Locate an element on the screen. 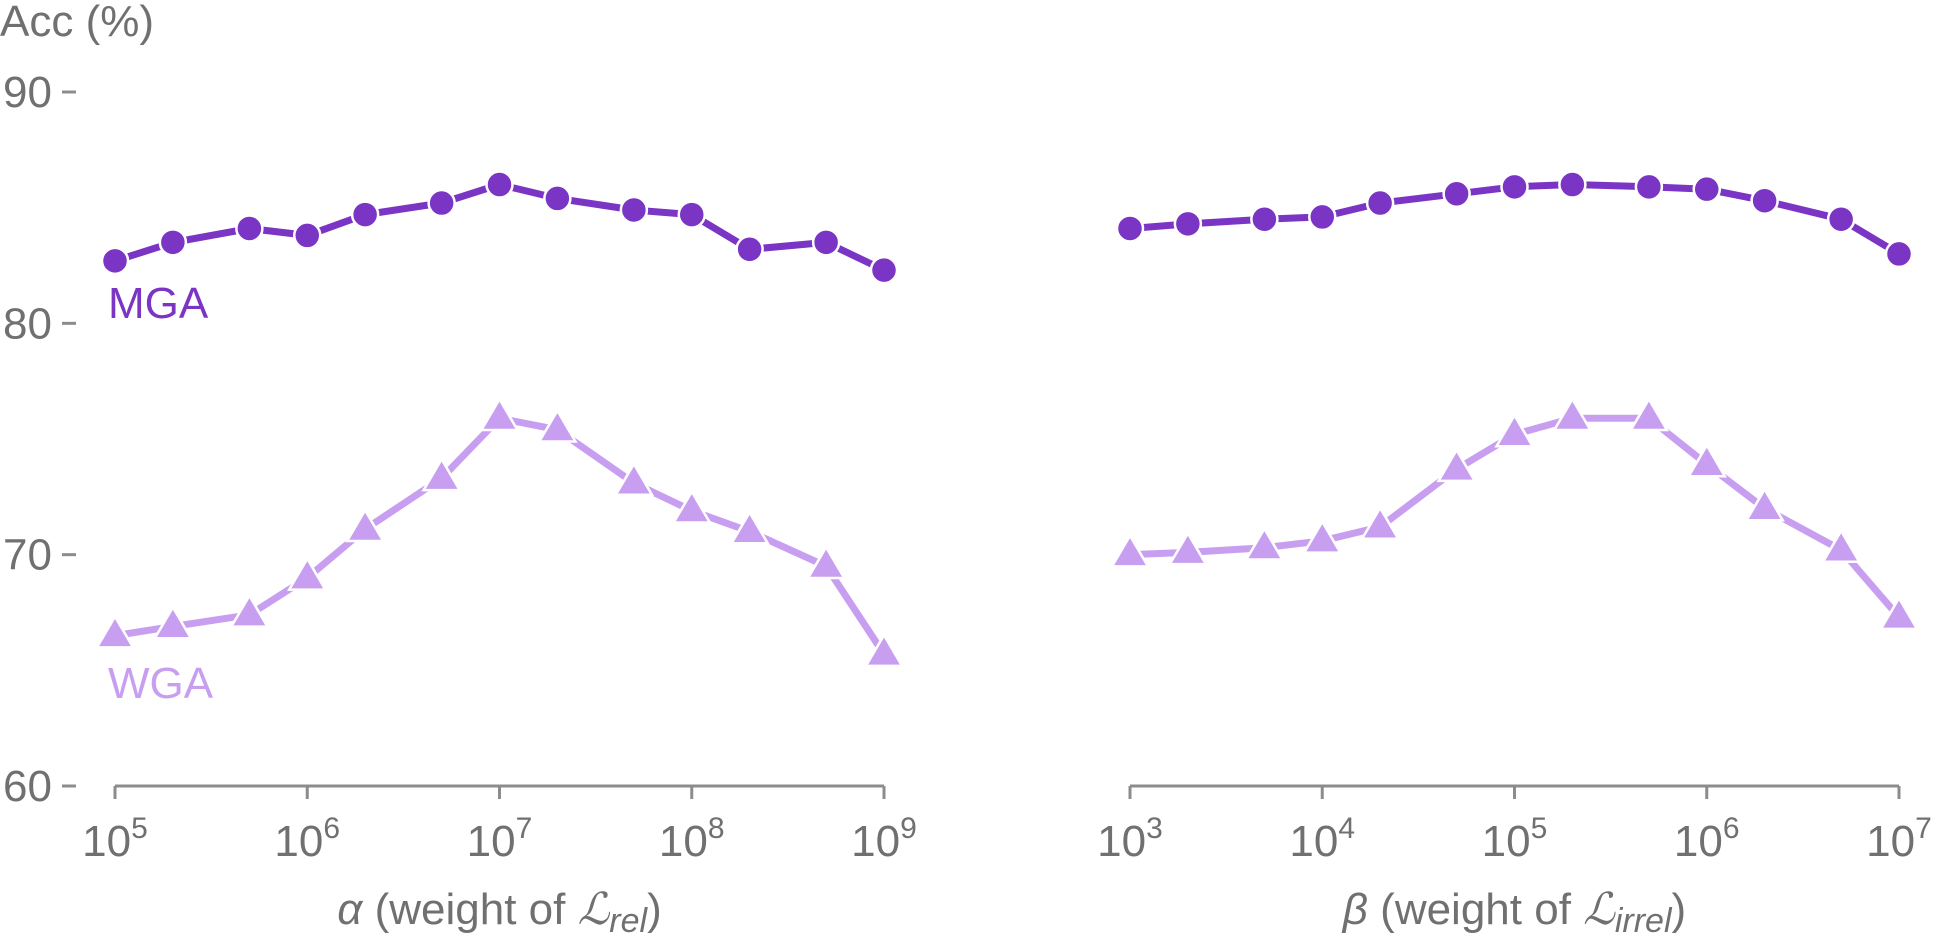 The image size is (1938, 936). y-tick-label: 80 is located at coordinates (27, 323).